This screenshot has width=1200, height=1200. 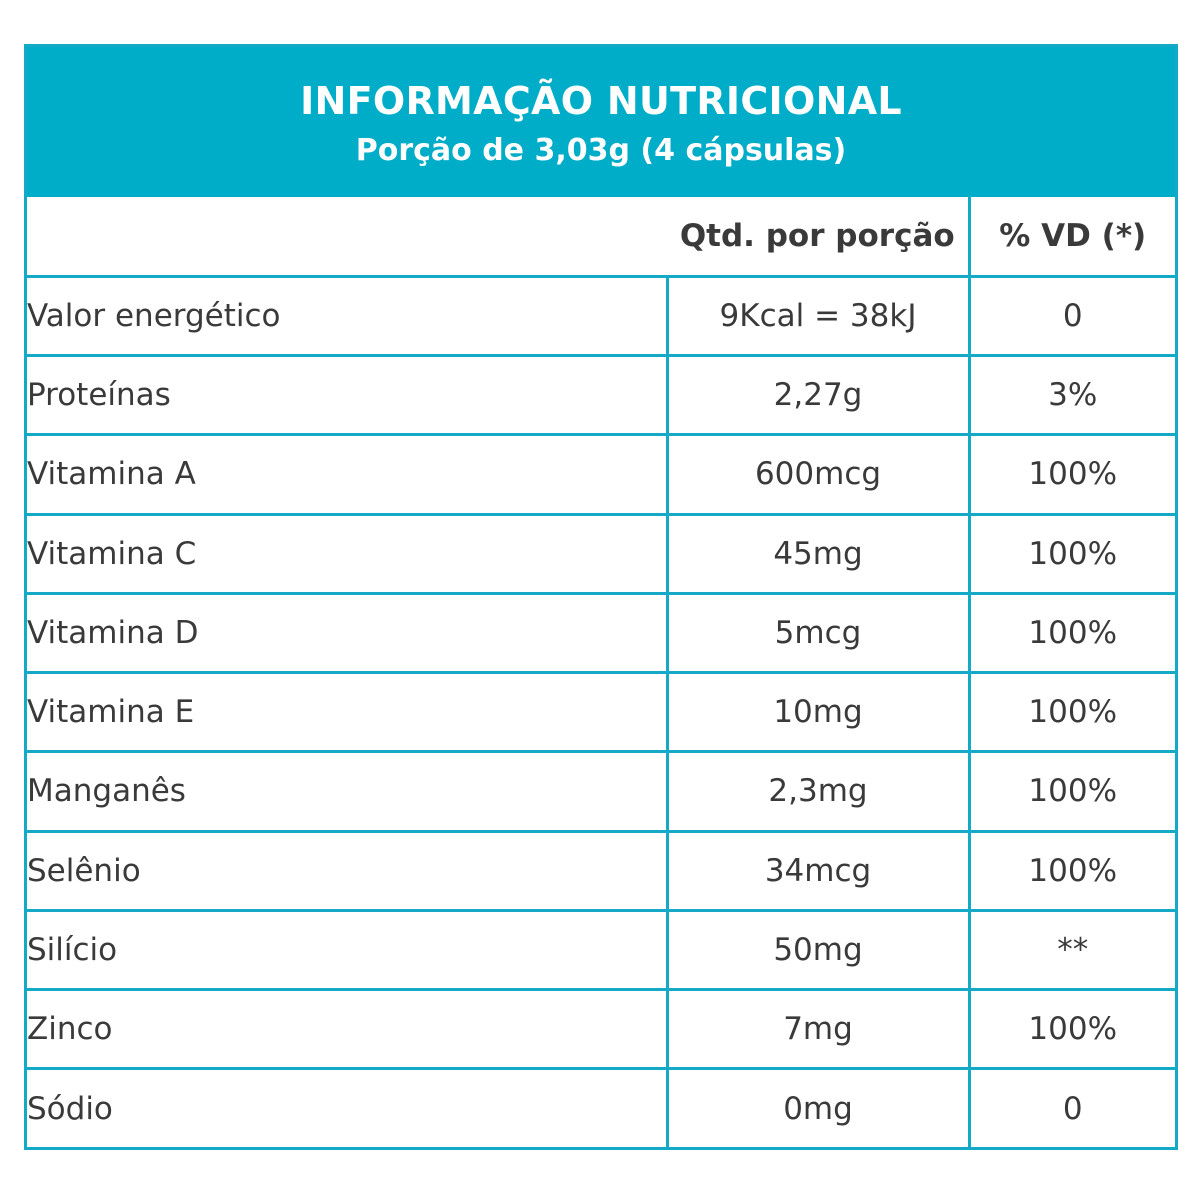 I want to click on table-title: INFORMAÇÃO NUTRICIONAL, so click(x=601, y=101).